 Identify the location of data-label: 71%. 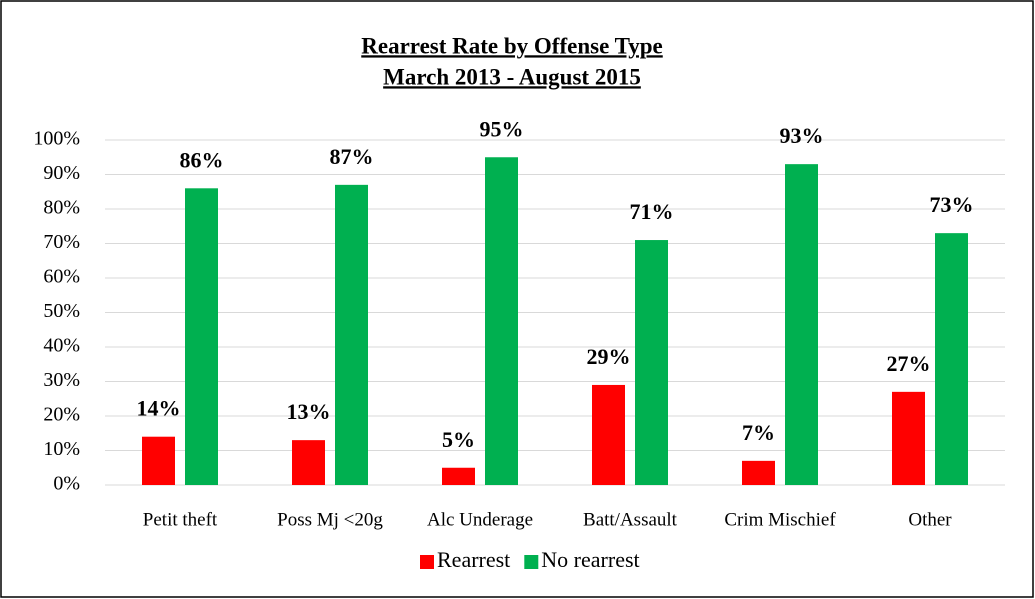
(652, 211).